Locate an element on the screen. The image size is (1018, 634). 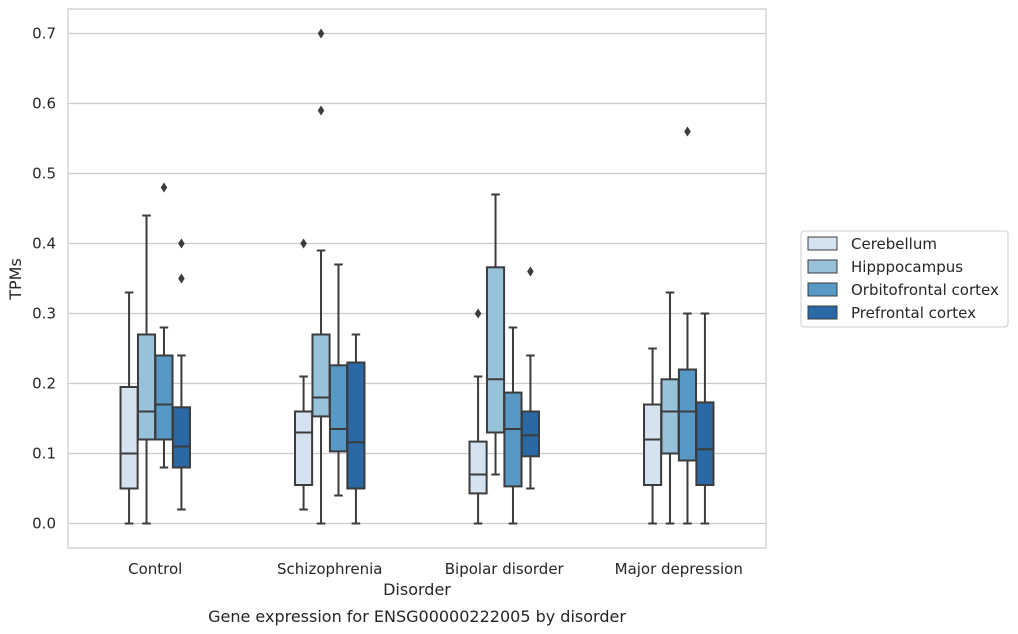
y-tick-label: 0.2 is located at coordinates (44, 384).